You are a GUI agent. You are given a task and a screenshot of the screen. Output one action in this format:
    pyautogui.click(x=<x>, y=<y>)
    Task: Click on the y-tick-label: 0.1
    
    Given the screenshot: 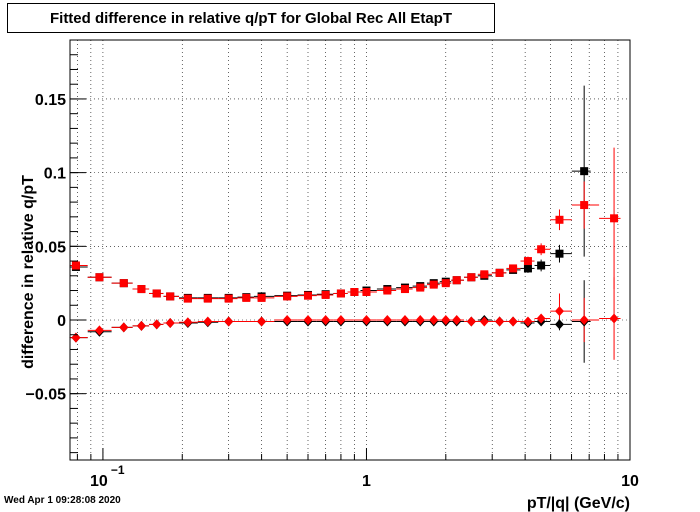 What is the action you would take?
    pyautogui.click(x=55, y=174)
    